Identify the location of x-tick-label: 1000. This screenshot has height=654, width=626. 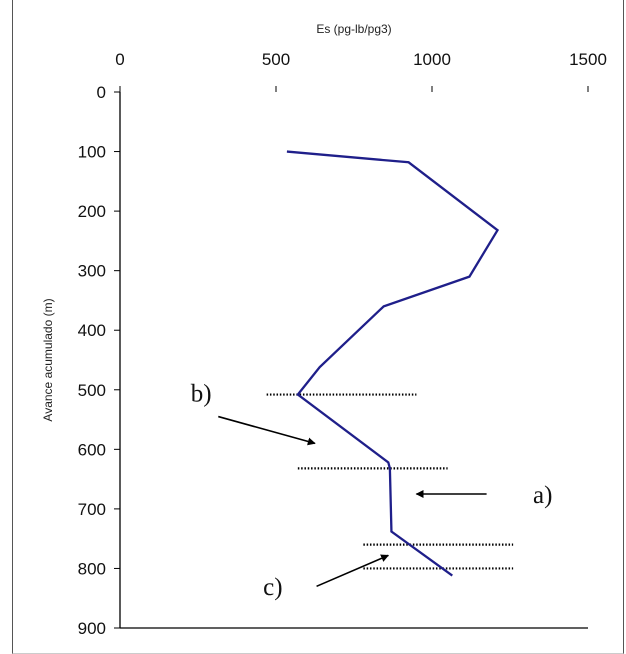
(432, 59).